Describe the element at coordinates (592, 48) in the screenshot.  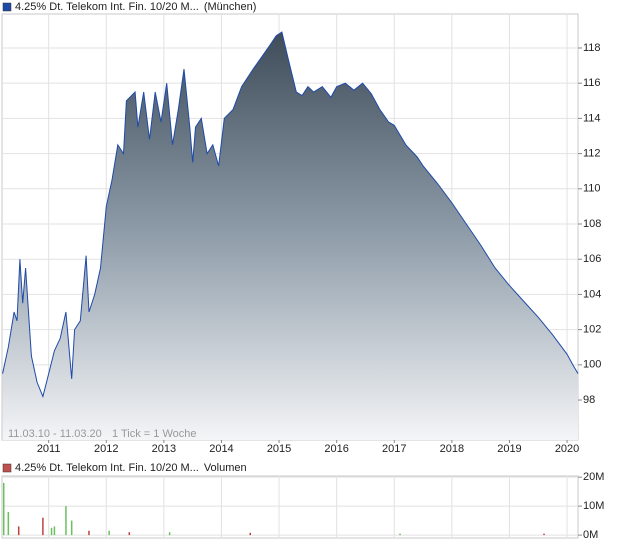
I see `y-tick-label: 118` at that location.